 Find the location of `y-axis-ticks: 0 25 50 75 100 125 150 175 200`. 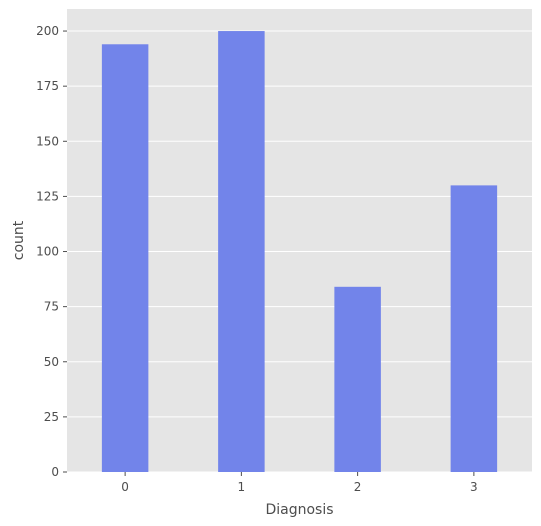

y-axis-ticks: 0 25 50 75 100 125 150 175 200 is located at coordinates (51, 251).